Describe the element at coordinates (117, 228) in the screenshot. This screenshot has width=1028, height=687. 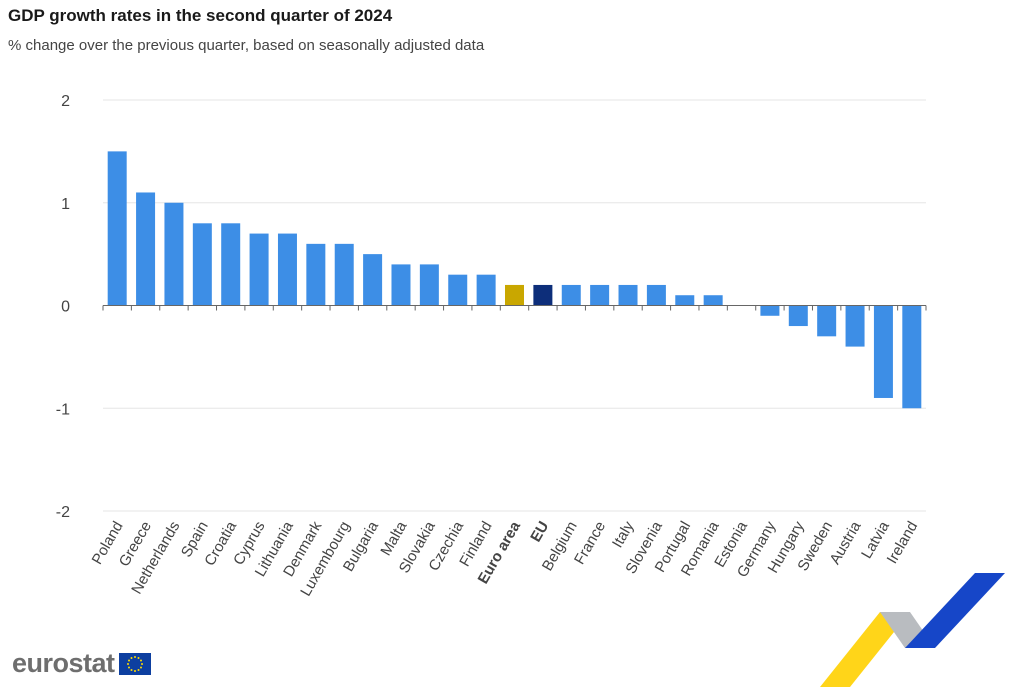
I see `bar-poland` at that location.